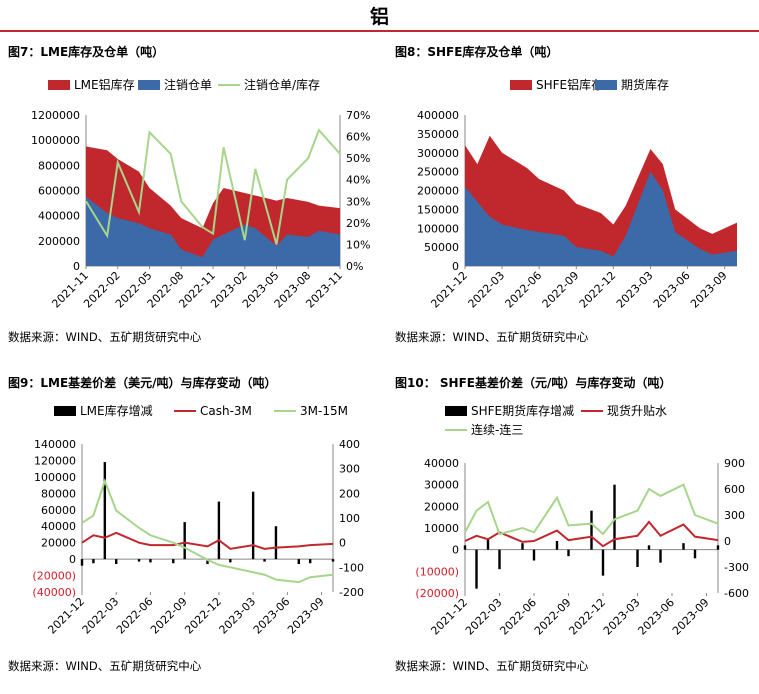  What do you see at coordinates (354, 266) in the screenshot?
I see `y2-tick-label: 0%` at bounding box center [354, 266].